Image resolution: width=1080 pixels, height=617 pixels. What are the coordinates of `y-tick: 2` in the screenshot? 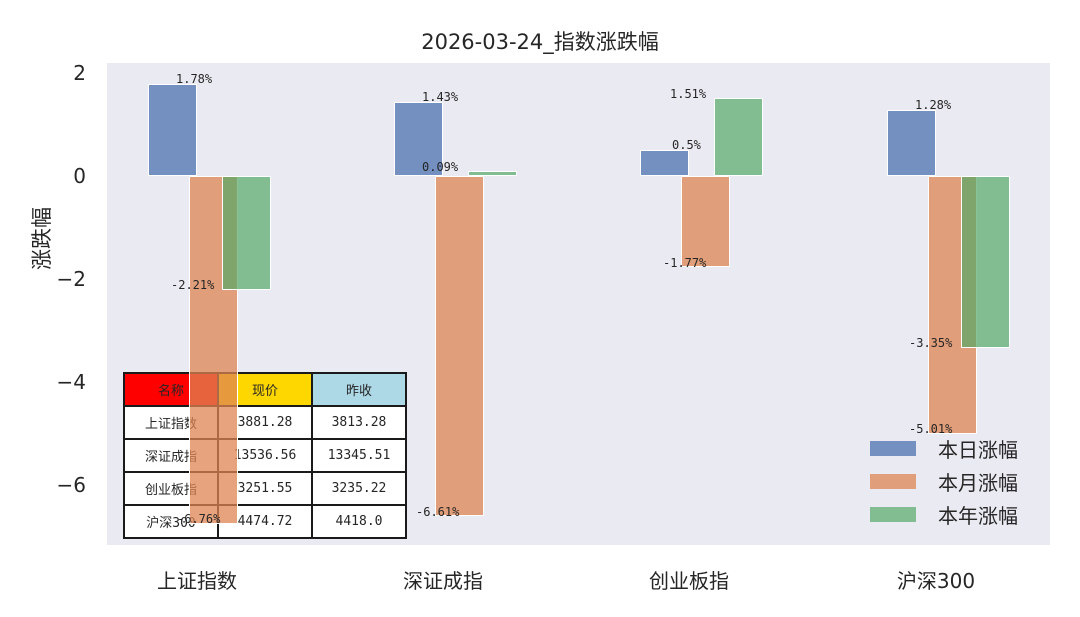 It's located at (79, 73).